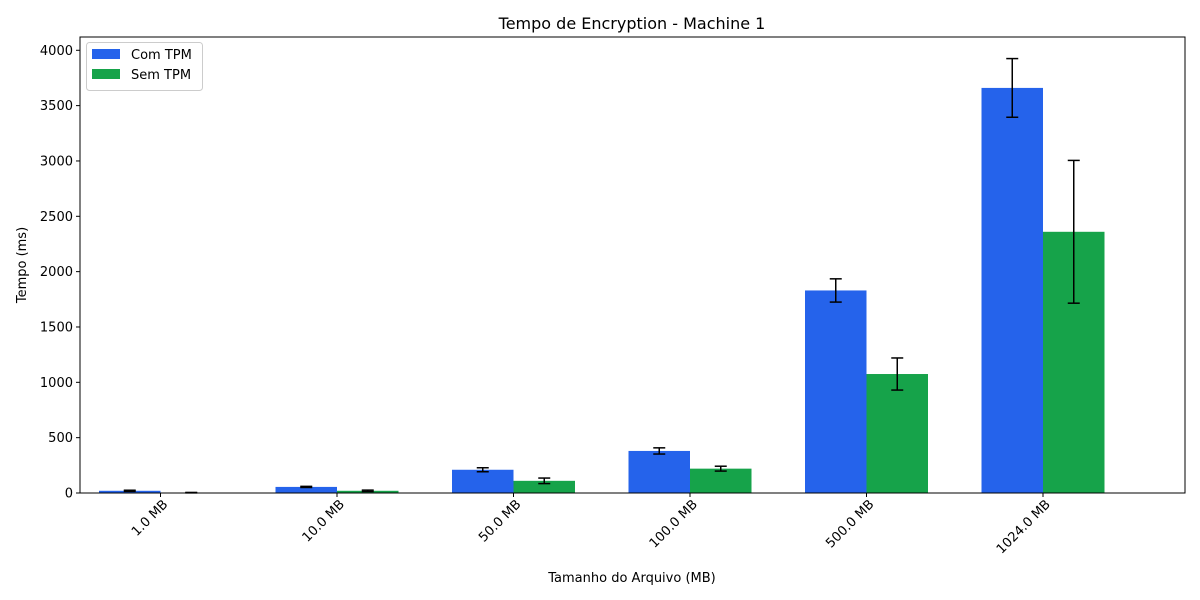  What do you see at coordinates (1024, 527) in the screenshot?
I see `x-tick-label: 1024.0 MB` at bounding box center [1024, 527].